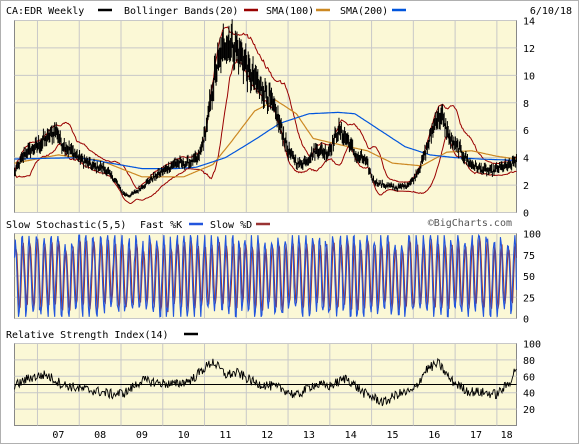  Describe the element at coordinates (225, 435) in the screenshot. I see `x-tick-label: 11` at that location.